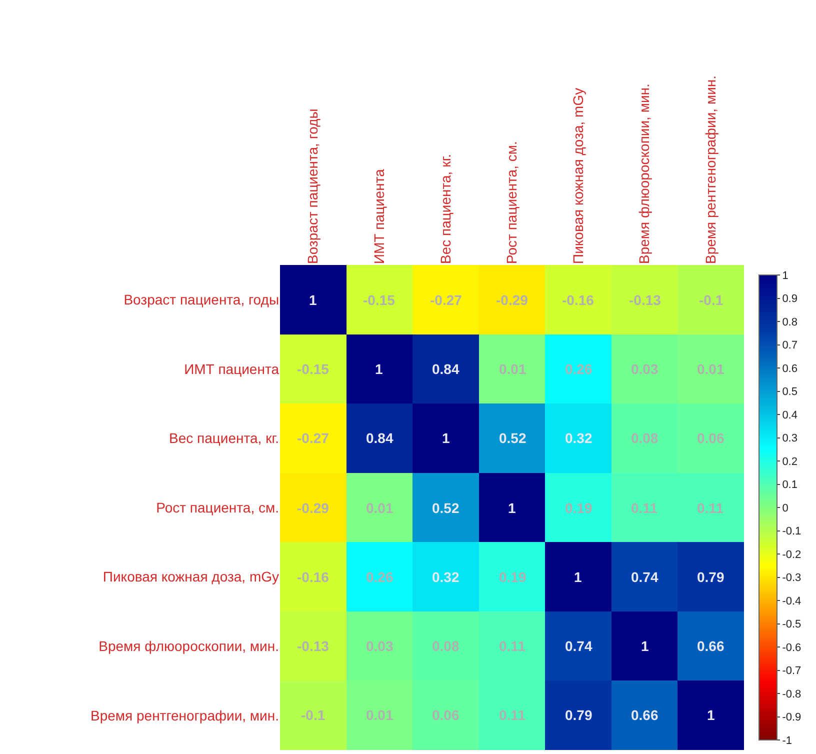 This screenshot has width=816, height=754. What do you see at coordinates (644, 174) in the screenshot?
I see `x-tick-label: Время флюороскопии, мин.` at bounding box center [644, 174].